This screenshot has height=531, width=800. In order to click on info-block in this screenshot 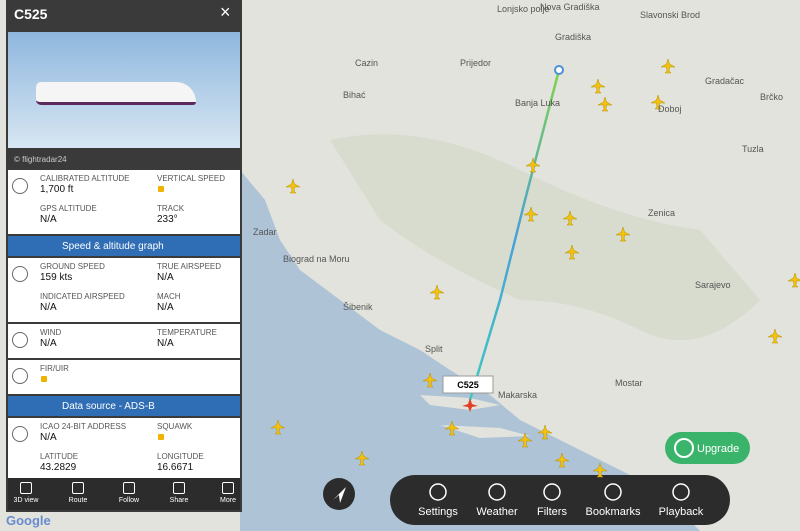, I will do `click(124, 341)`.